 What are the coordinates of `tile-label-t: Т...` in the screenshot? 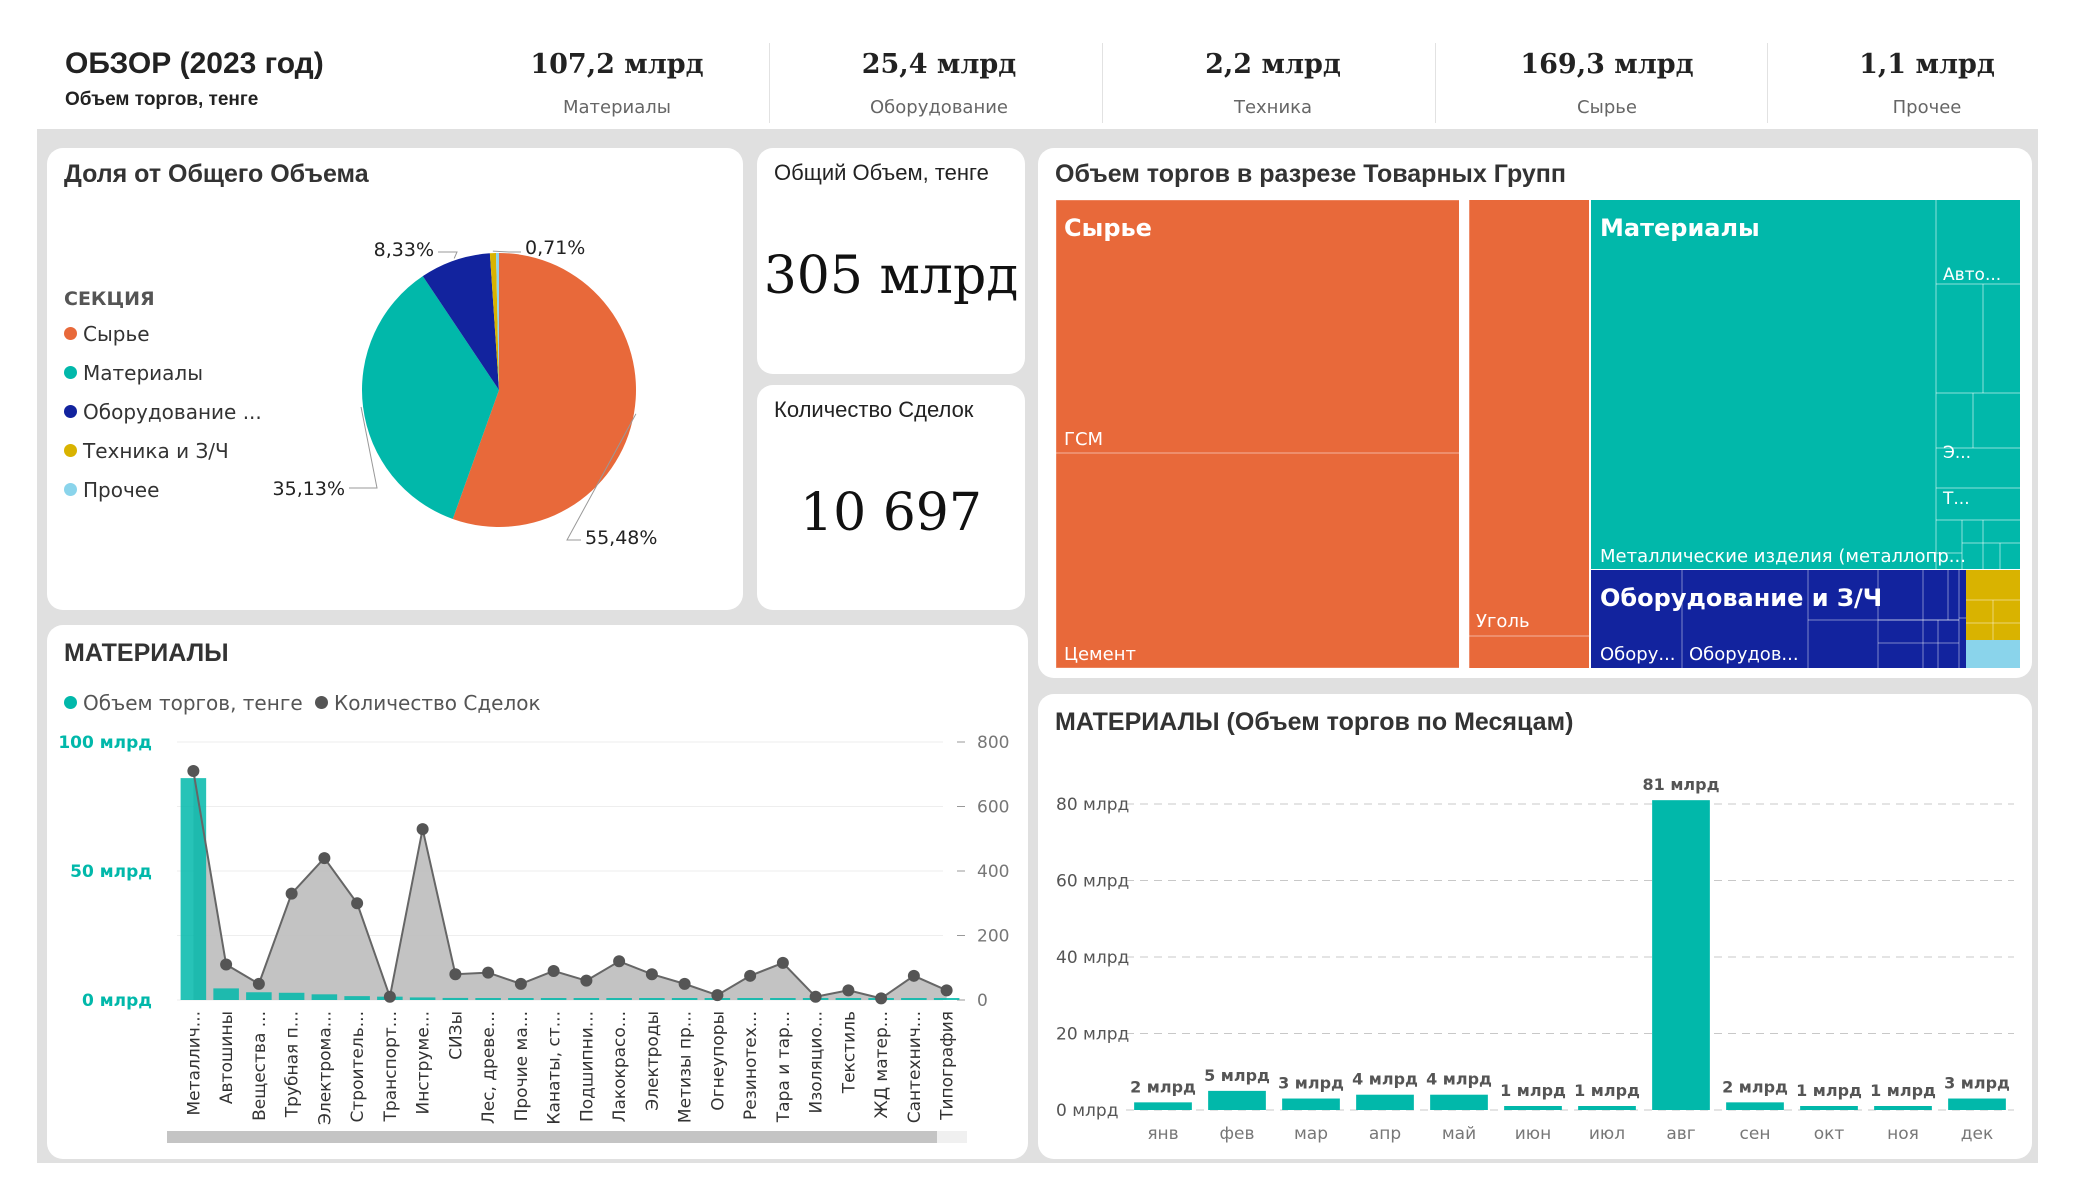 It's located at (1956, 499).